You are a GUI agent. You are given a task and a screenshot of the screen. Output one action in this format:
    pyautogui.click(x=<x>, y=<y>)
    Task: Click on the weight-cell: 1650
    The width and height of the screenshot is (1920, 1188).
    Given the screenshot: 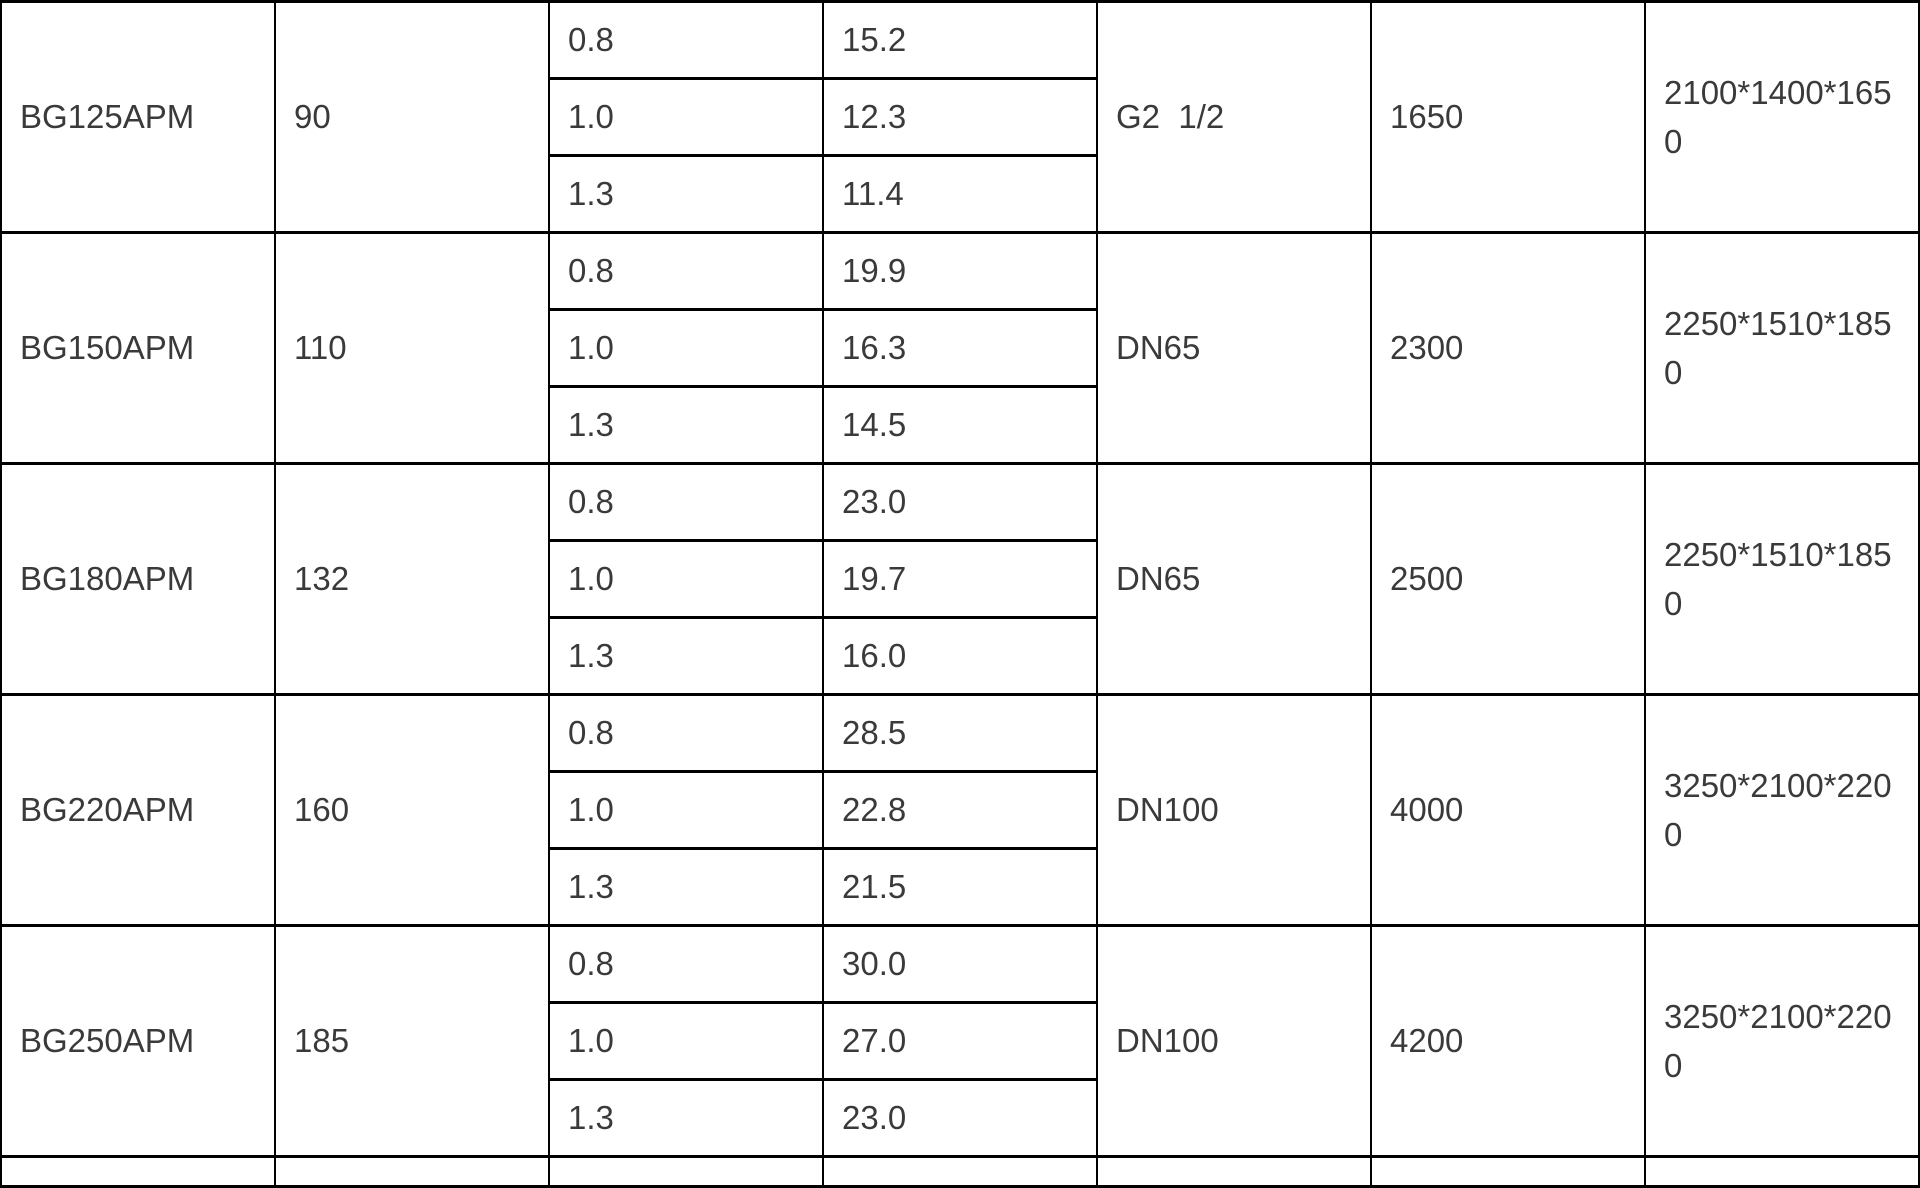 What is the action you would take?
    pyautogui.click(x=1508, y=117)
    